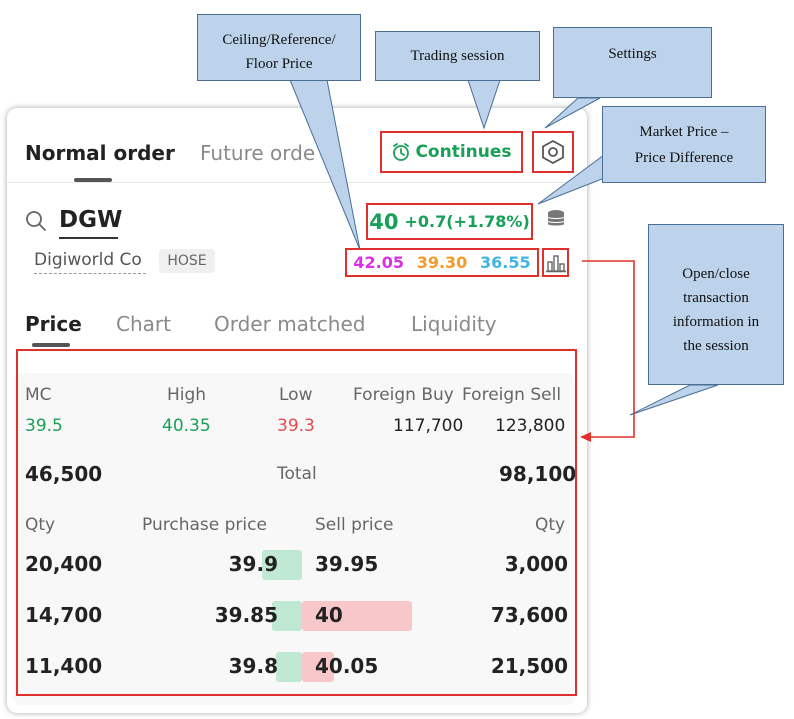  Describe the element at coordinates (550, 525) in the screenshot. I see `ob-header-ask-qty: Qty` at that location.